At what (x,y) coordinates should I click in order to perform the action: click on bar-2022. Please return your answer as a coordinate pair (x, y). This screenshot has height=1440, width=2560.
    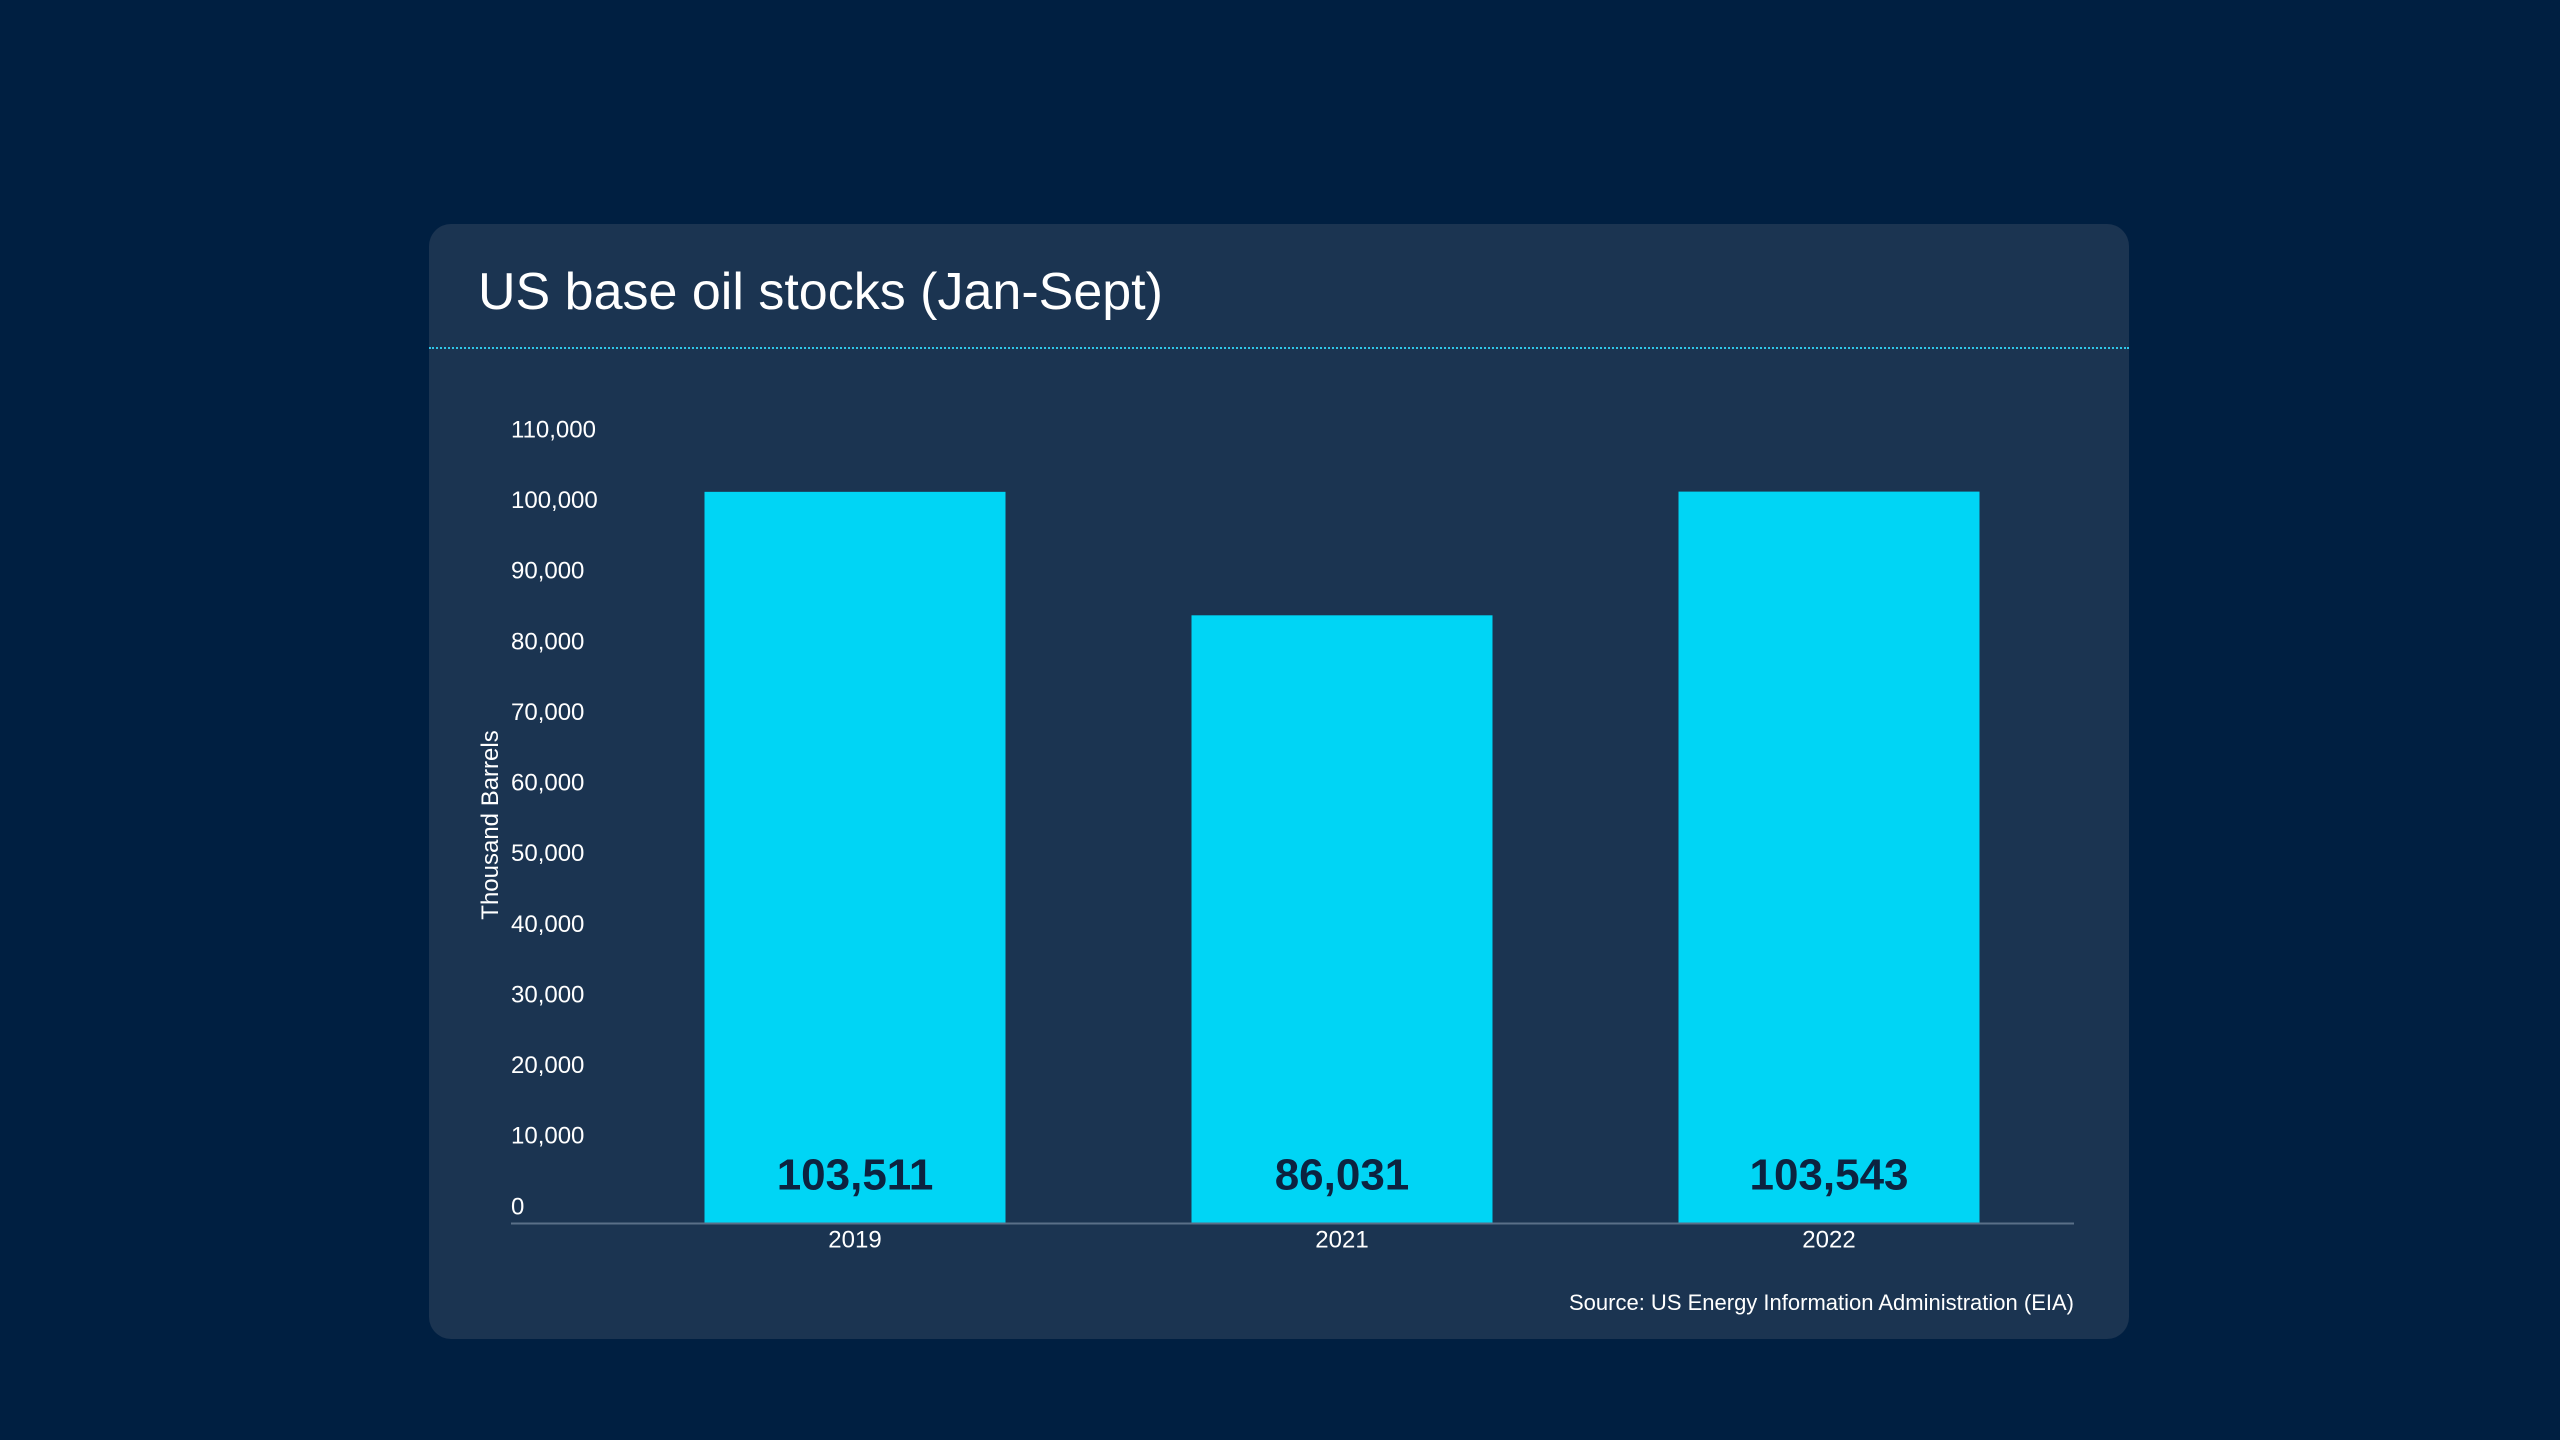
    Looking at the image, I should click on (1829, 857).